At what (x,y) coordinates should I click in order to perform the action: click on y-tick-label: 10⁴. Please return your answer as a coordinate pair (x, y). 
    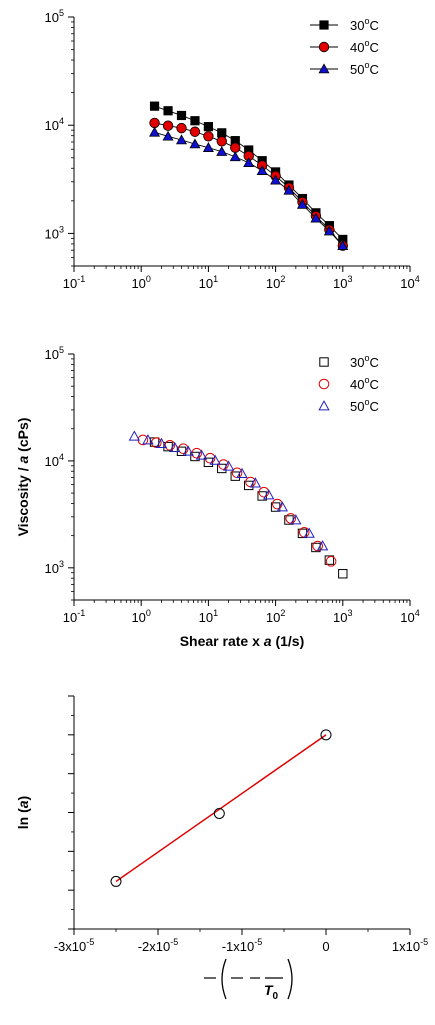
    Looking at the image, I should click on (54, 460).